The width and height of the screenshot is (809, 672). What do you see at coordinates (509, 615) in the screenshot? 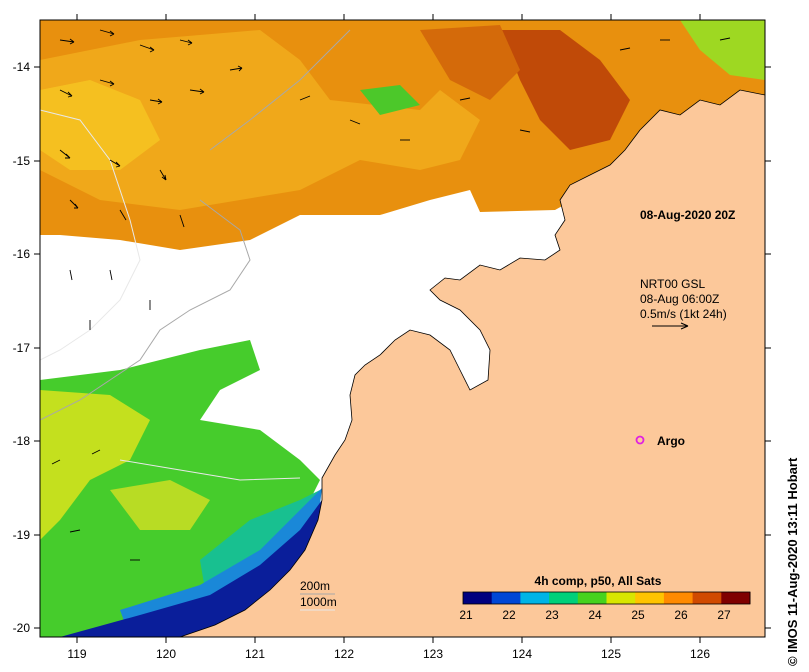
I see `colorbar-tick: 22` at bounding box center [509, 615].